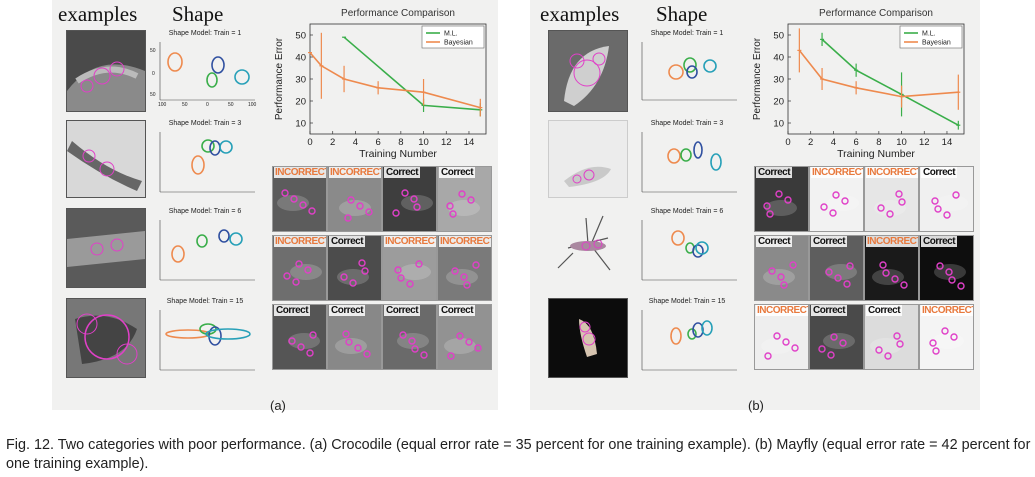  I want to click on shape-model-plot: Shape Model: Train = 6, so click(687, 248).